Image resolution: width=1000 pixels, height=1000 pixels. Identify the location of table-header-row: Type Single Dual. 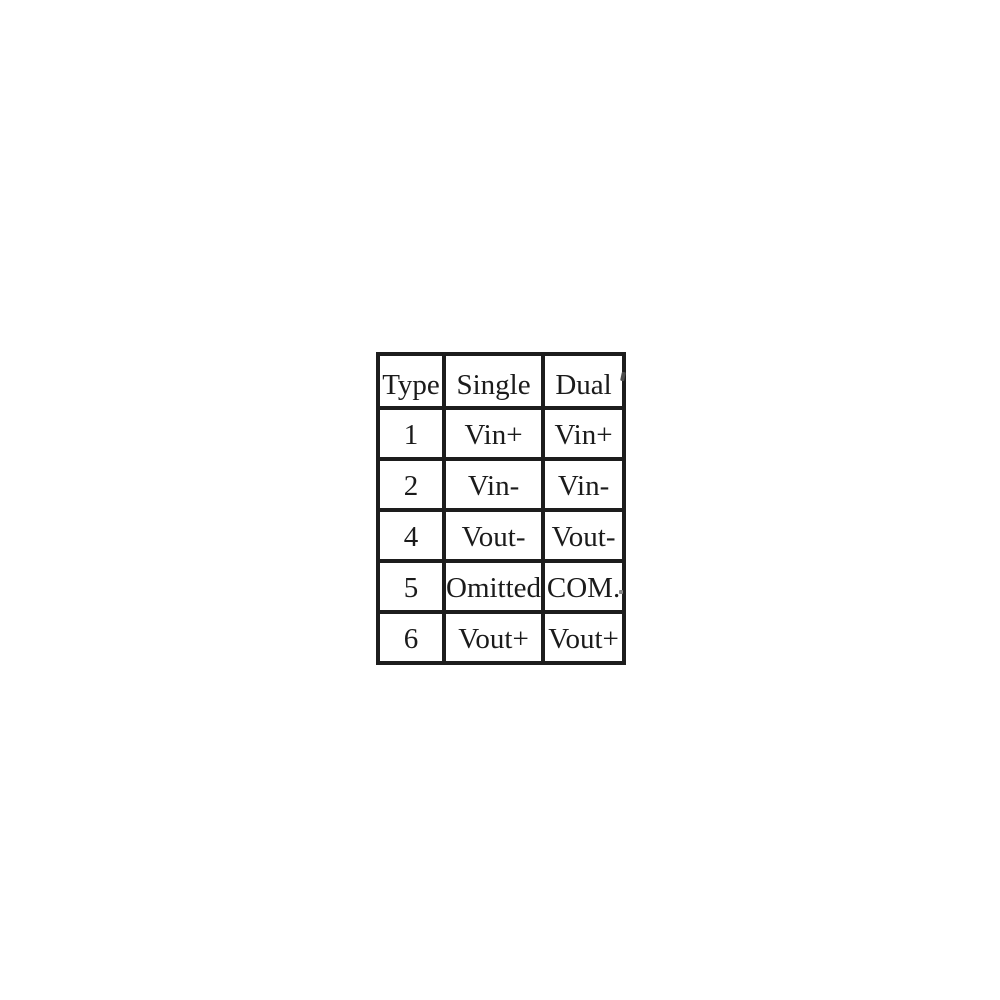
(501, 381).